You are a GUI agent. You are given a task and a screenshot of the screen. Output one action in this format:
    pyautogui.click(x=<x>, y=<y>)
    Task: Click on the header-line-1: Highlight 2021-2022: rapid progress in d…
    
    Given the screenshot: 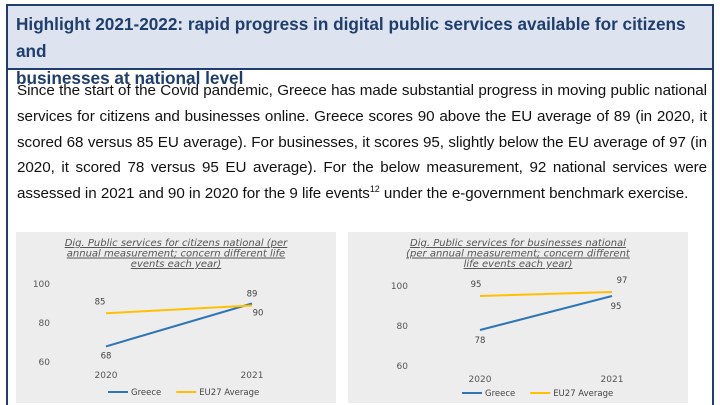 What is the action you would take?
    pyautogui.click(x=351, y=37)
    